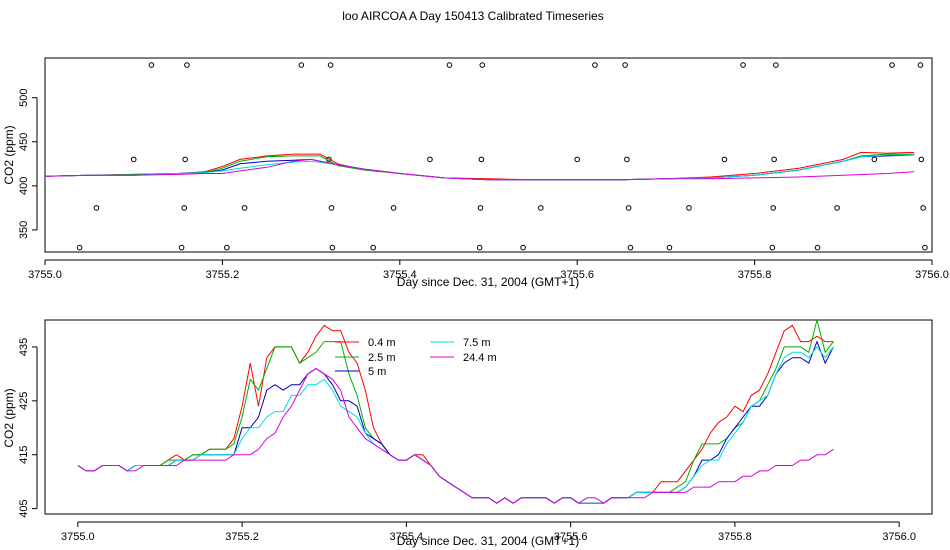 The image size is (950, 550). What do you see at coordinates (24, 98) in the screenshot?
I see `top-y-tick-label: 500` at bounding box center [24, 98].